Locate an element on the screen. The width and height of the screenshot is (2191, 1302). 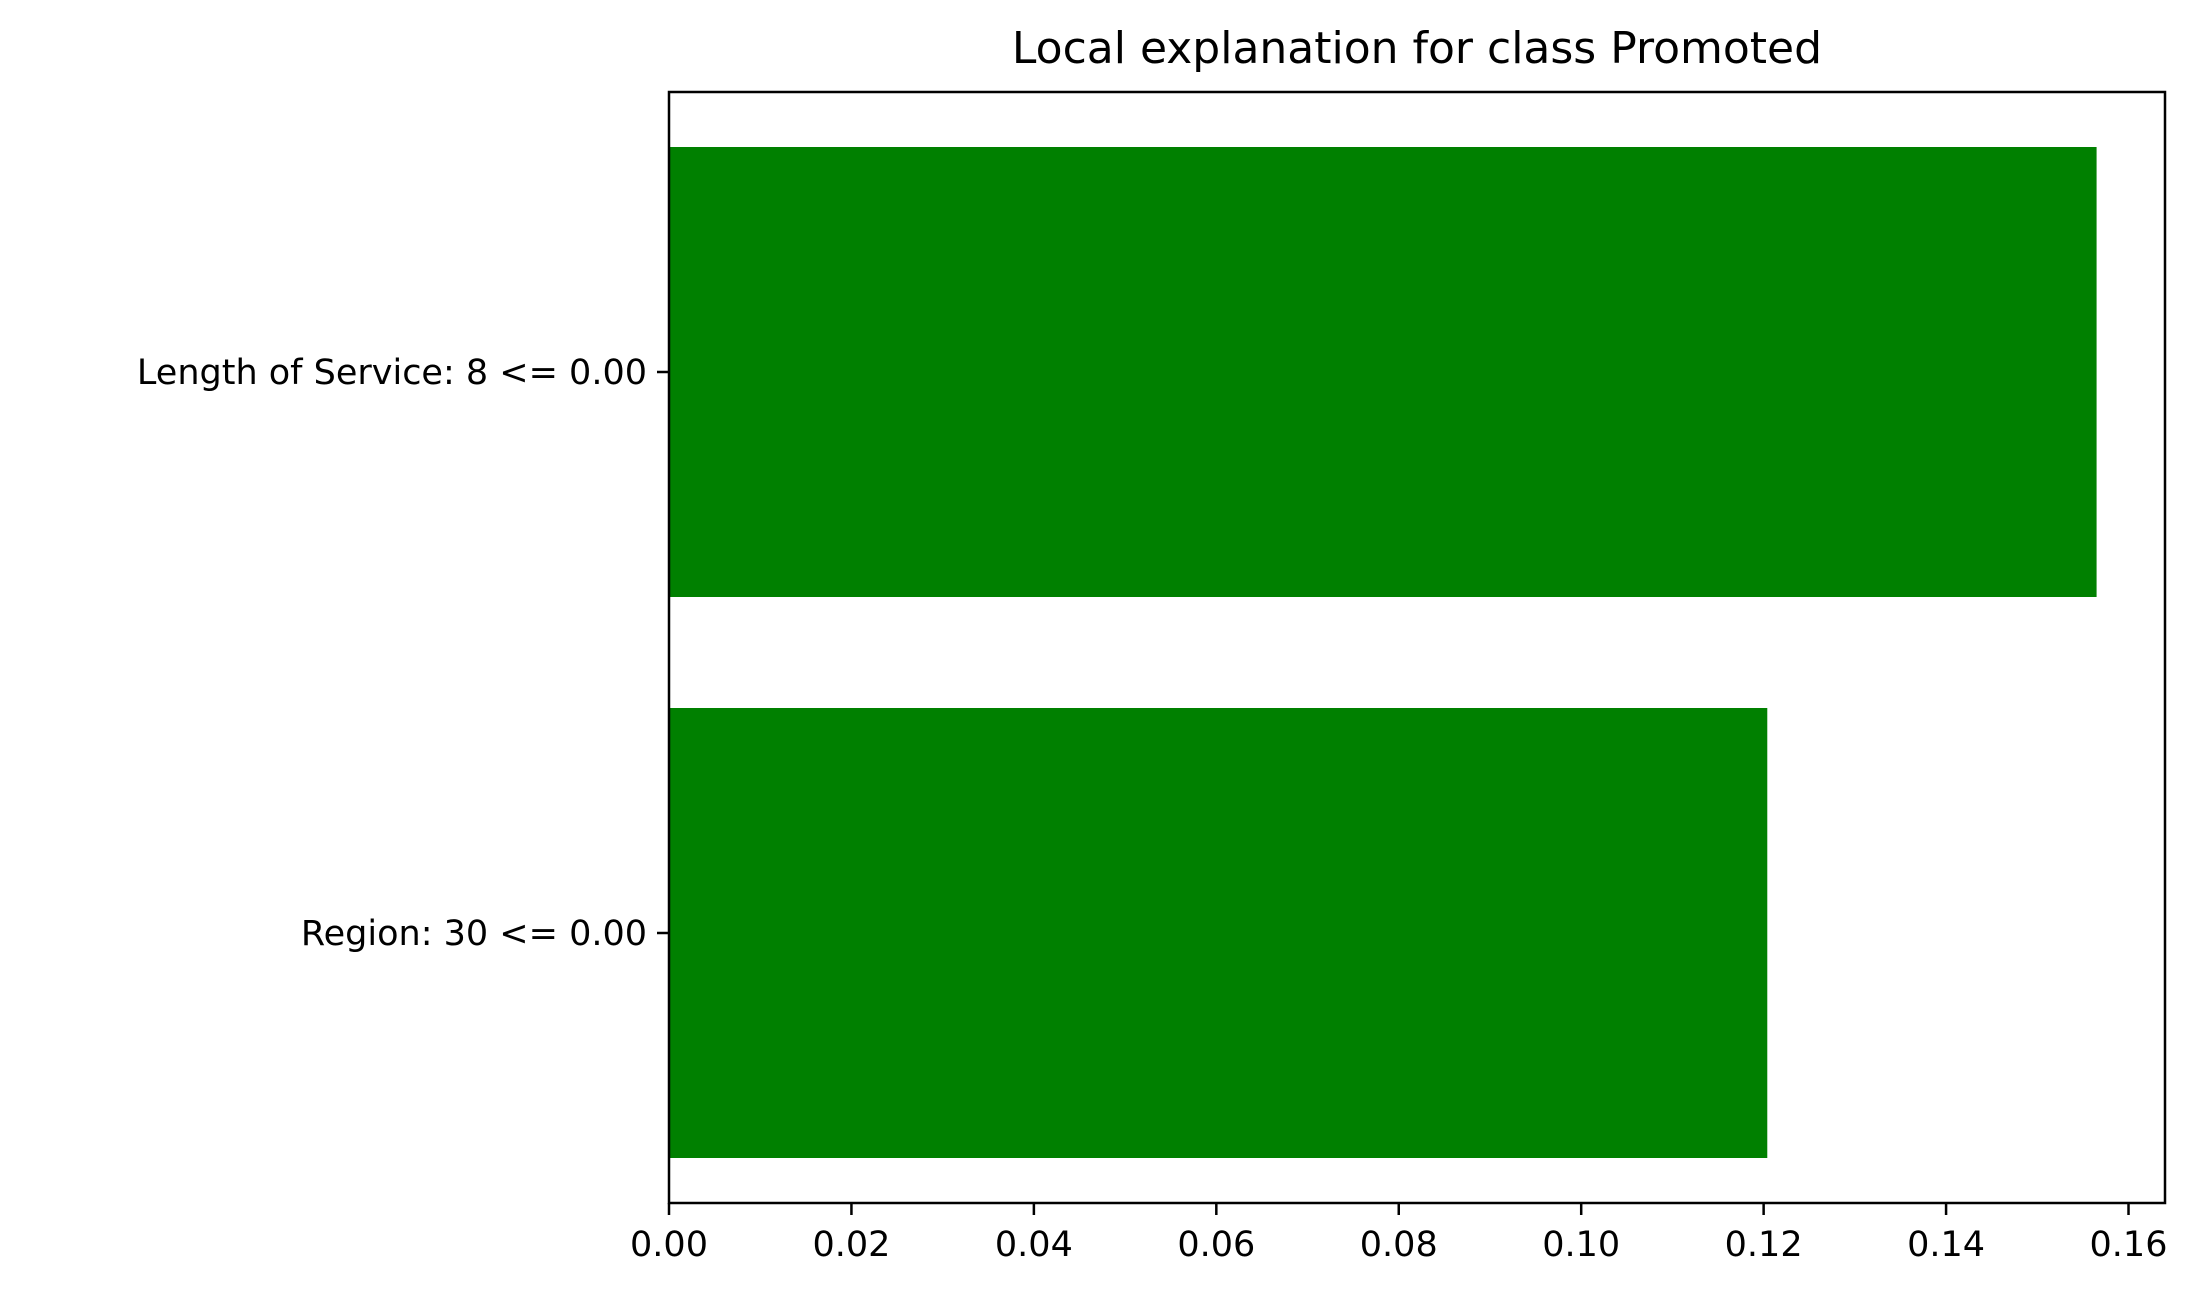
y-tick-label-0: Length of Service: 8 <= 0.00 is located at coordinates (392, 373).